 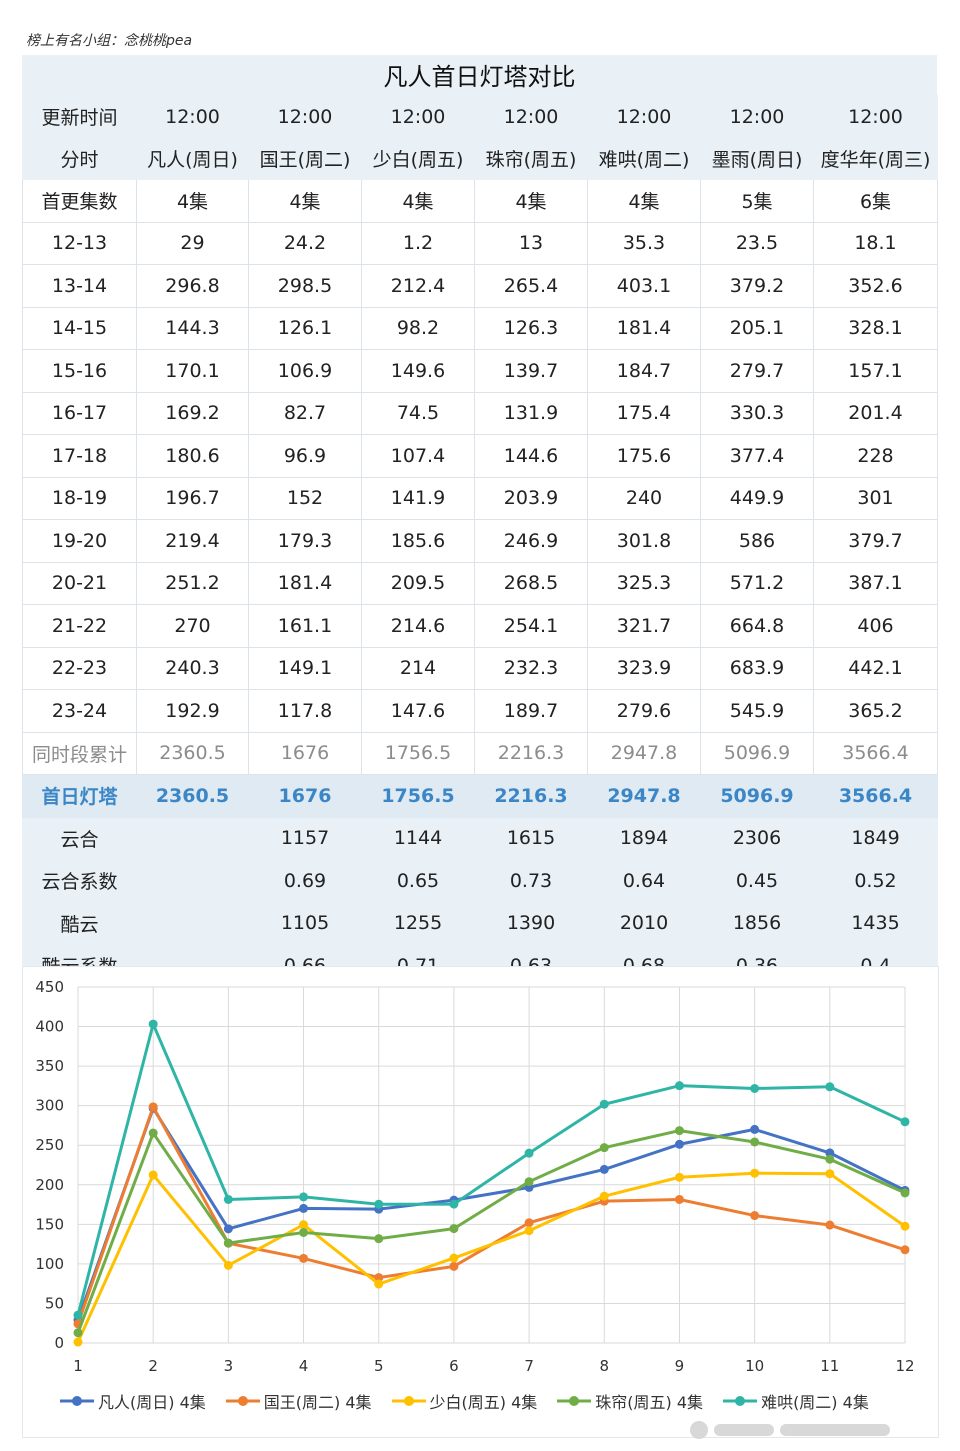 I want to click on row-label: 酷云, so click(x=79, y=923).